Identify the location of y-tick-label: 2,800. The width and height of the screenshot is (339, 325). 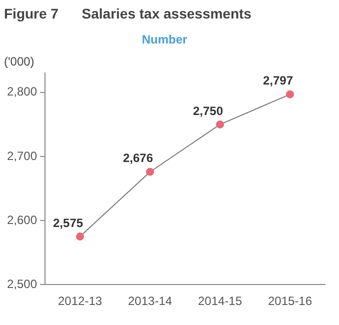
(22, 91).